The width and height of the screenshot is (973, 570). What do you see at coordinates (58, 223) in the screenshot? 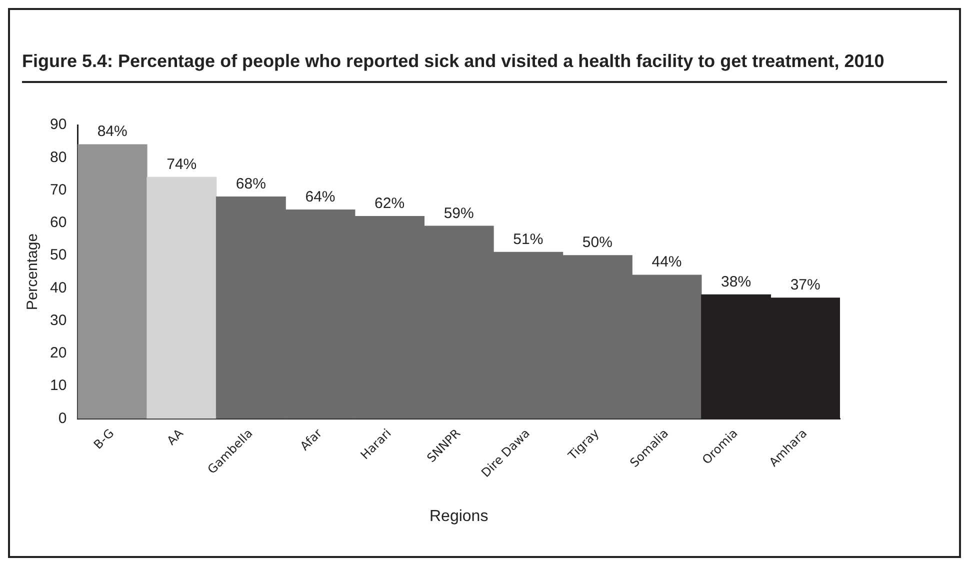
I see `y-tick-label: 60` at bounding box center [58, 223].